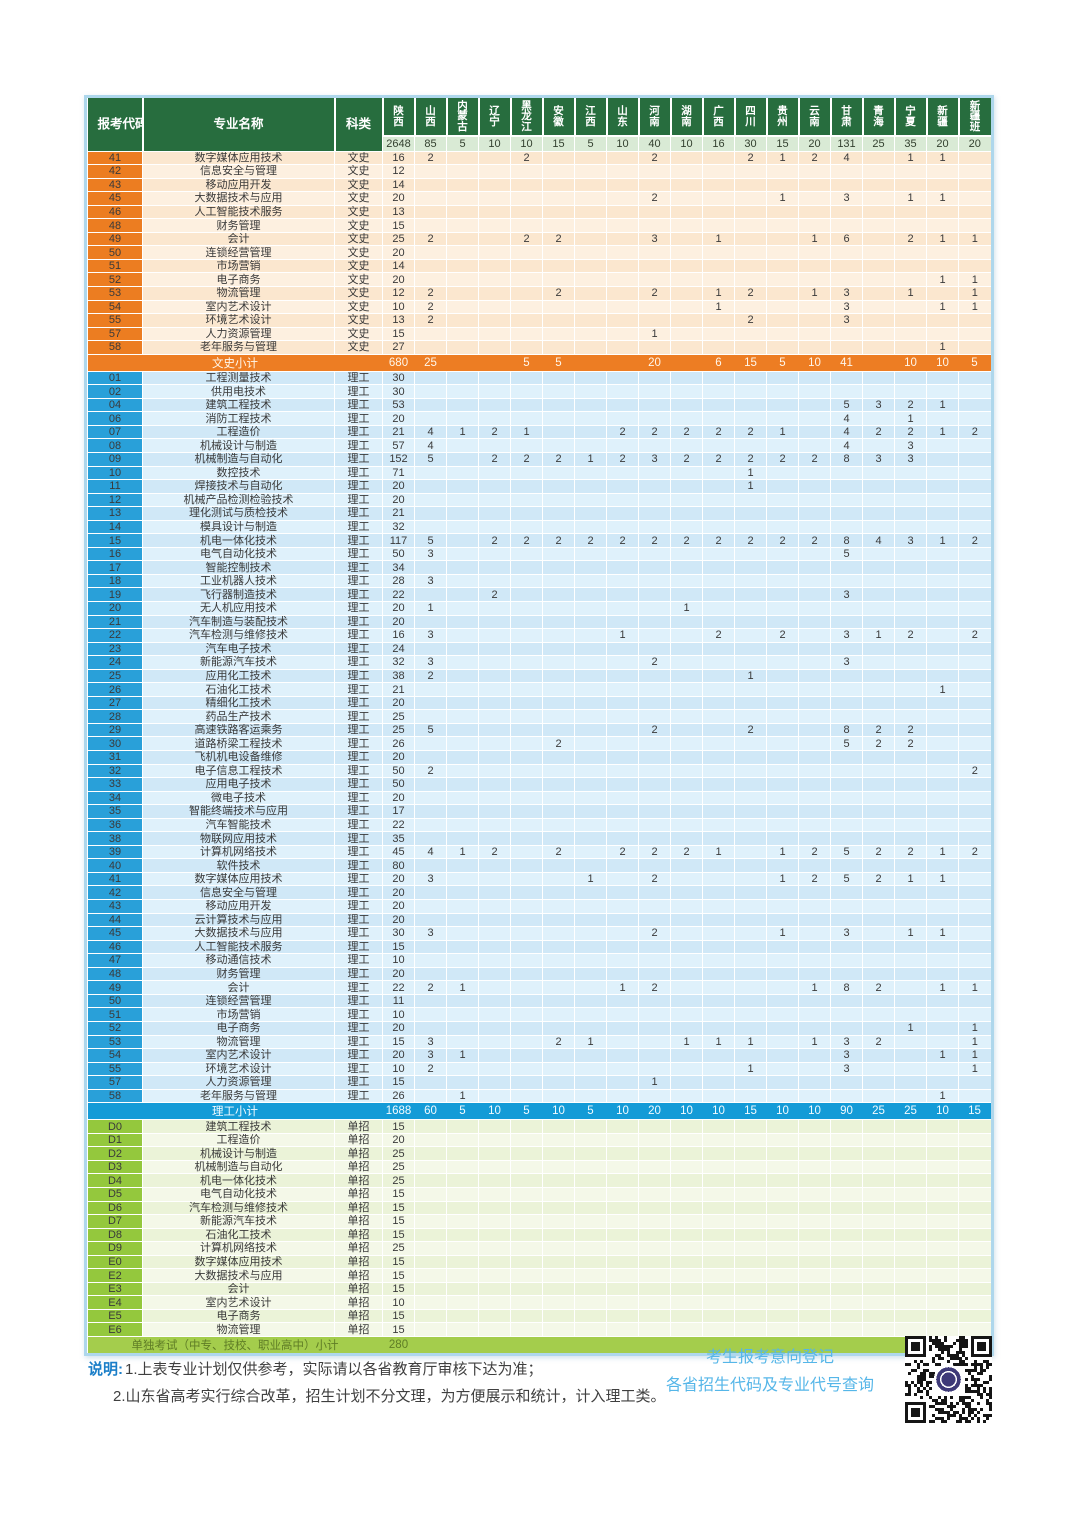 This screenshot has width=1087, height=1531. What do you see at coordinates (398, 117) in the screenshot?
I see `province-header: 陕西` at bounding box center [398, 117].